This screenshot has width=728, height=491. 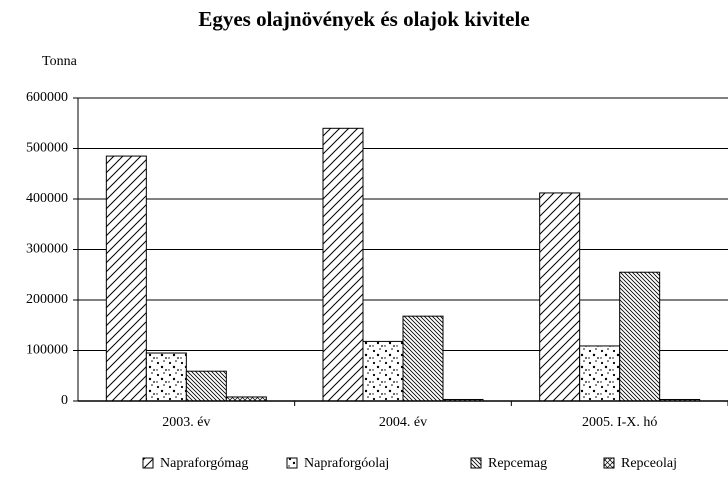 I want to click on x-tick-label: 2003. év, so click(x=186, y=422).